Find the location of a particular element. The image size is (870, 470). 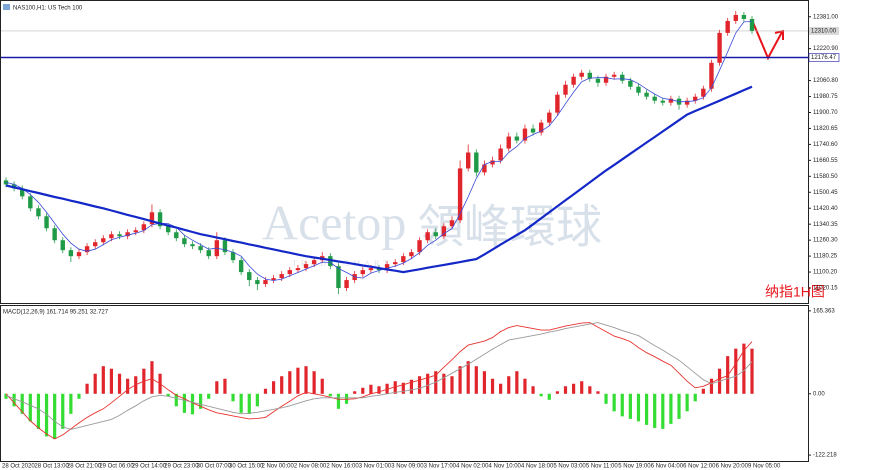

current-price-box is located at coordinates (824, 30).